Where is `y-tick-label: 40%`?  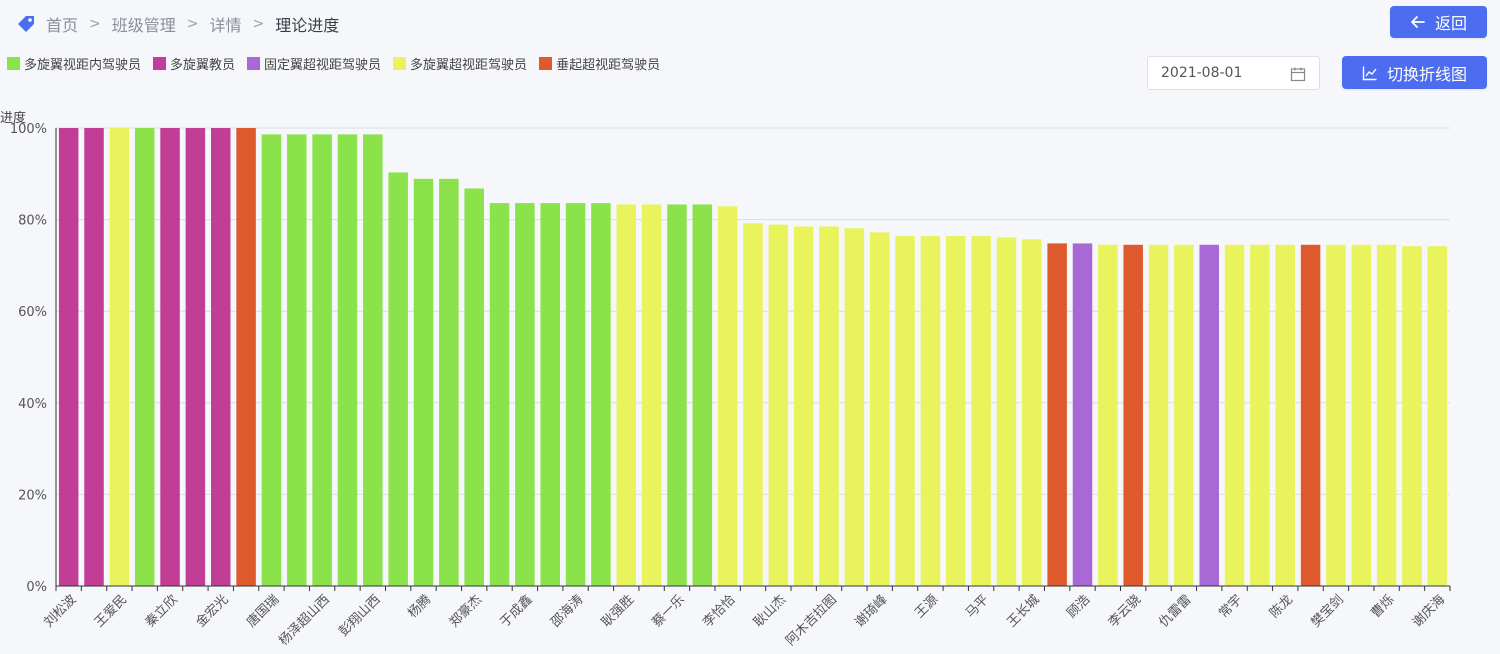
y-tick-label: 40% is located at coordinates (32, 404).